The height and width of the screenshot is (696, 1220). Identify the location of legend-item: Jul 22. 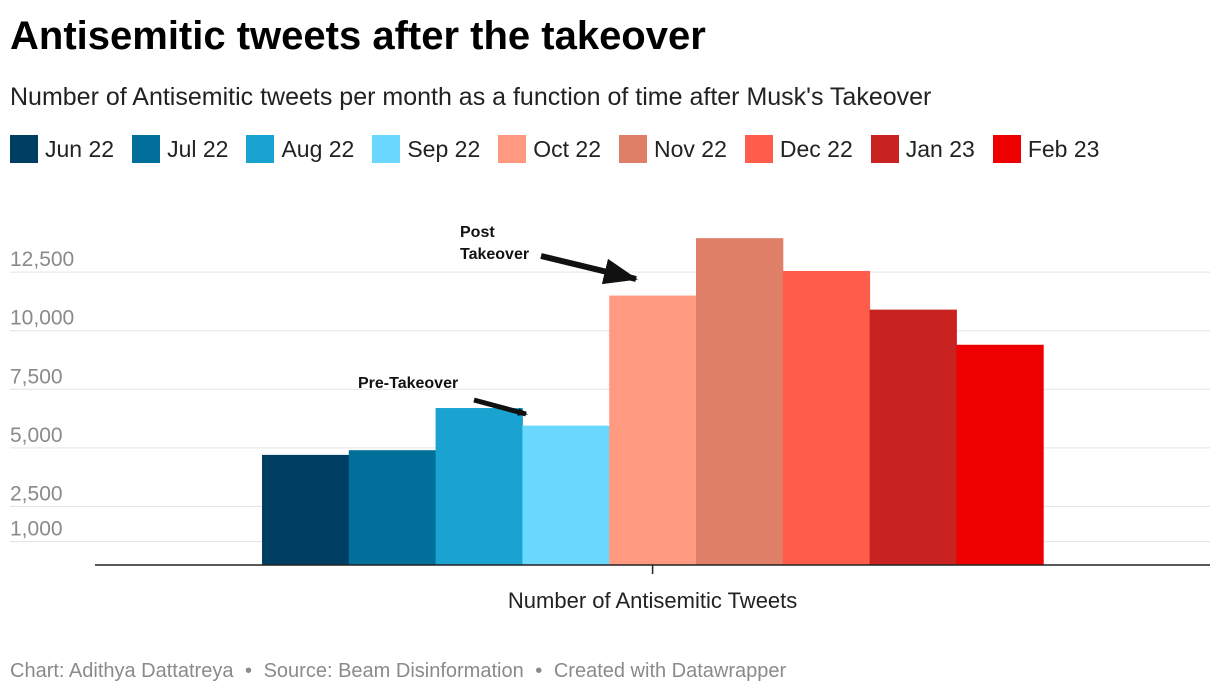
(180, 149).